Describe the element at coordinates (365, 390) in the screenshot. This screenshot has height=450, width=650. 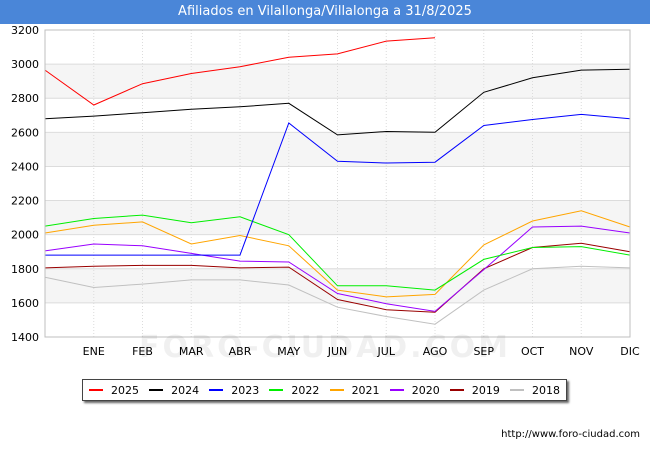
I see `legend-label: 2021` at that location.